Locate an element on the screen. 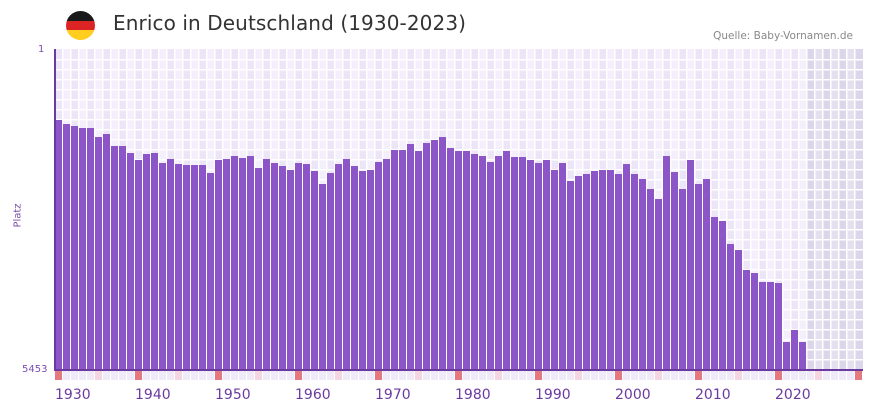 The width and height of the screenshot is (873, 412). bar-2005 is located at coordinates (658, 284).